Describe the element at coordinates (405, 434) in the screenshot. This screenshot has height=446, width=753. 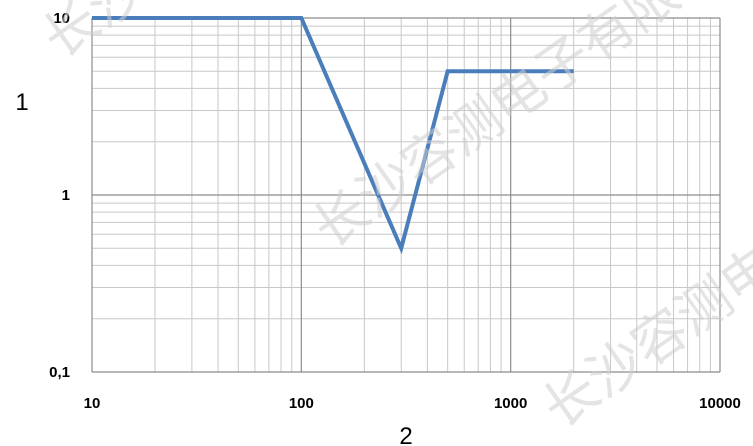
I see `x-axis-title: 2` at that location.